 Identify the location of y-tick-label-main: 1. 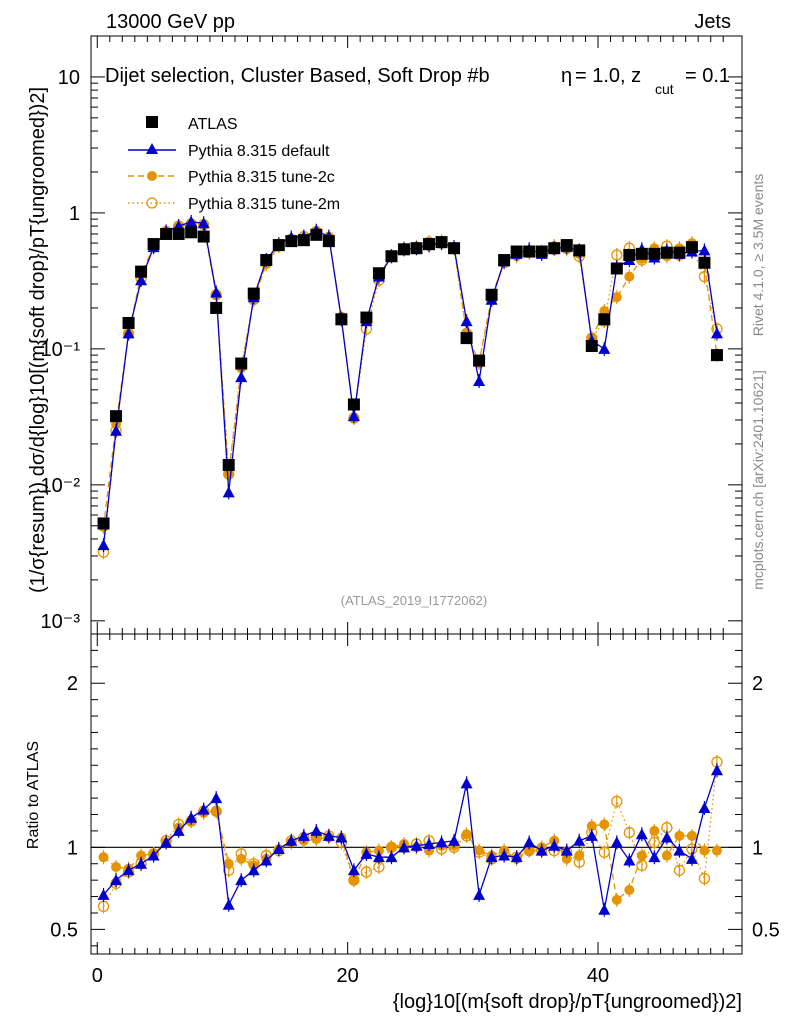
(74, 214).